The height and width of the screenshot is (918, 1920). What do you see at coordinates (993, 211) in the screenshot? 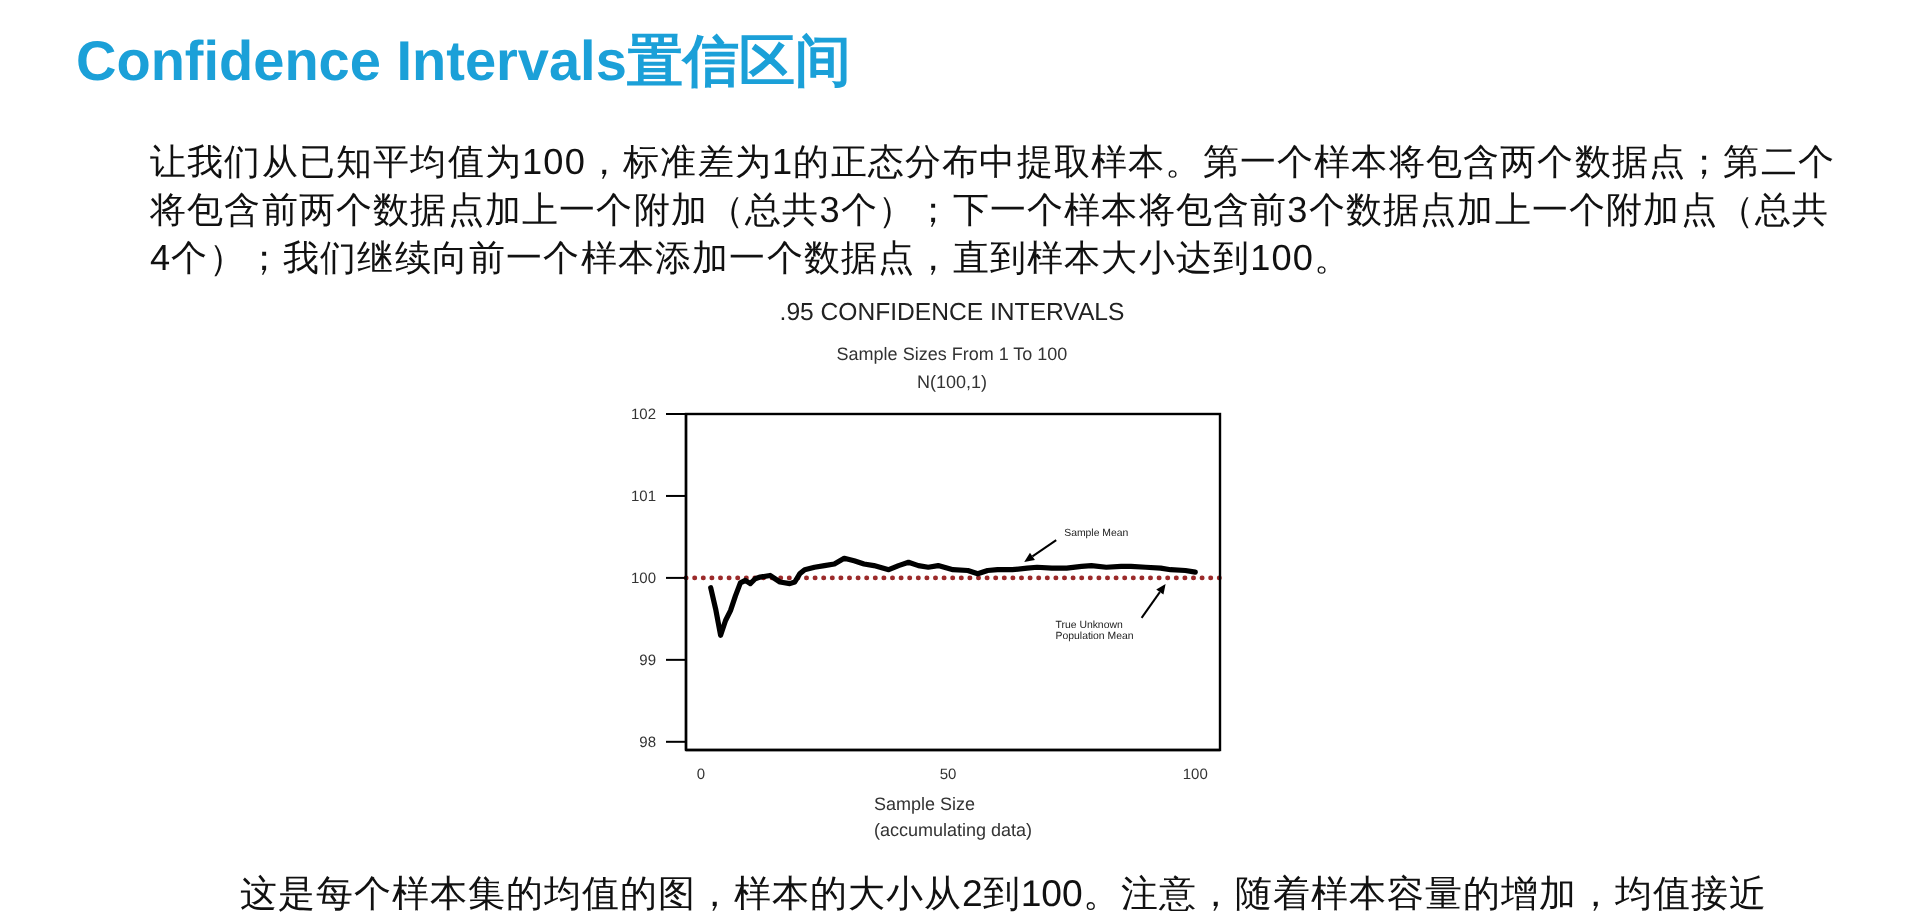
I see `text: 让我们从已知平均值为100，标准差为1的正态分布中提取样本。第一个样本将包含两个数据点；第二个将包含前两个数据点加上一个附加（总共3个）；下一个样本将包含前3个数据点加上一个附加点（总共4个）；我们继续向前一个样本添加一个数据点，直到样本大小达到100。` at bounding box center [993, 211].